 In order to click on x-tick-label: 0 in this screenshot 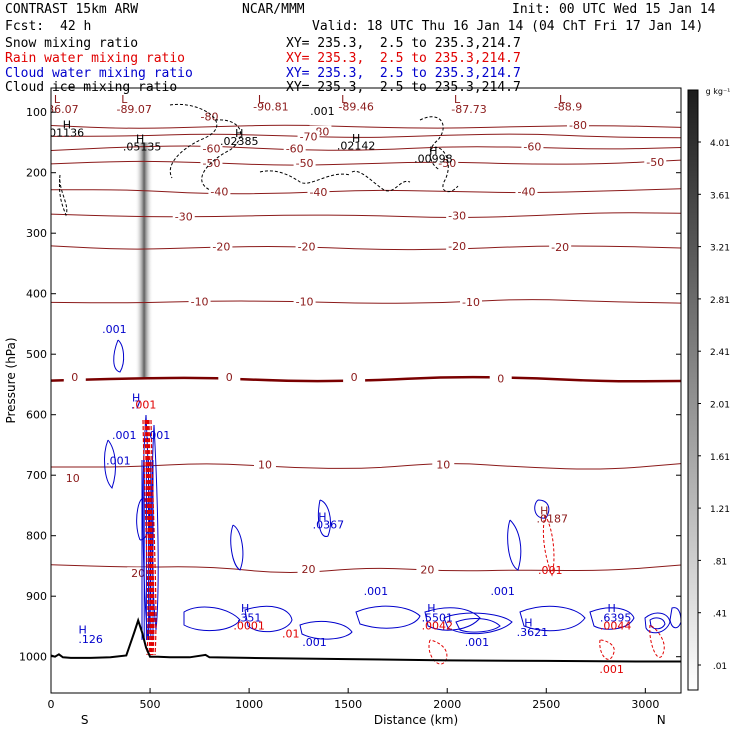, I will do `click(51, 704)`.